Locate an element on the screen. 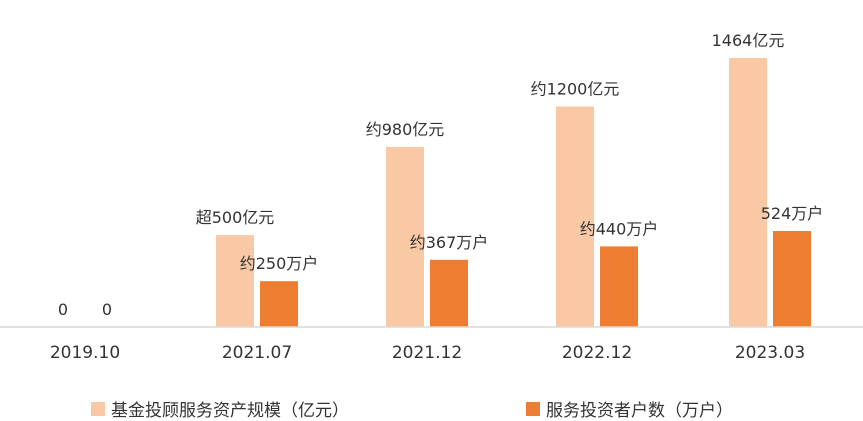 The height and width of the screenshot is (421, 863). data-label-series-1-2022.12: 约440万户 is located at coordinates (619, 228).